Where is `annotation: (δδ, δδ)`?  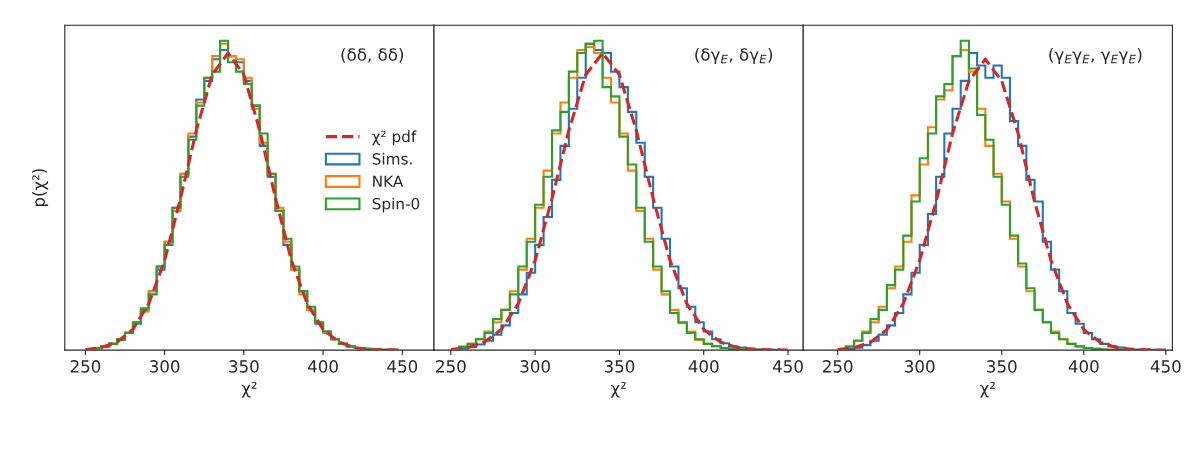
annotation: (δδ, δδ) is located at coordinates (372, 55).